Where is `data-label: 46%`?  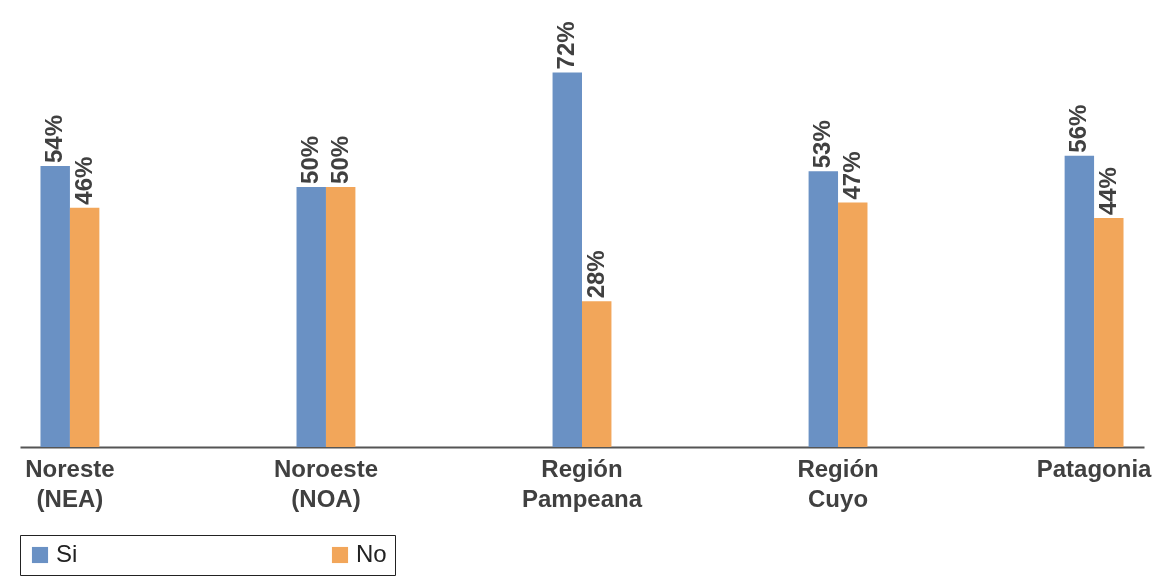 data-label: 46% is located at coordinates (83, 180).